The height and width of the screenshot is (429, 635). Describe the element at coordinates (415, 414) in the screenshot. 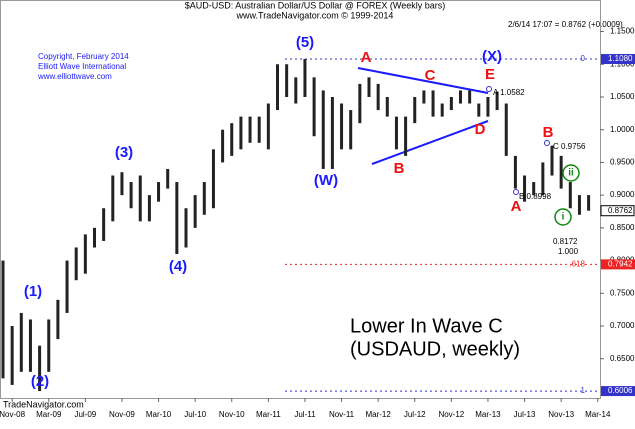

I see `x-tick-label: Jul-12` at that location.